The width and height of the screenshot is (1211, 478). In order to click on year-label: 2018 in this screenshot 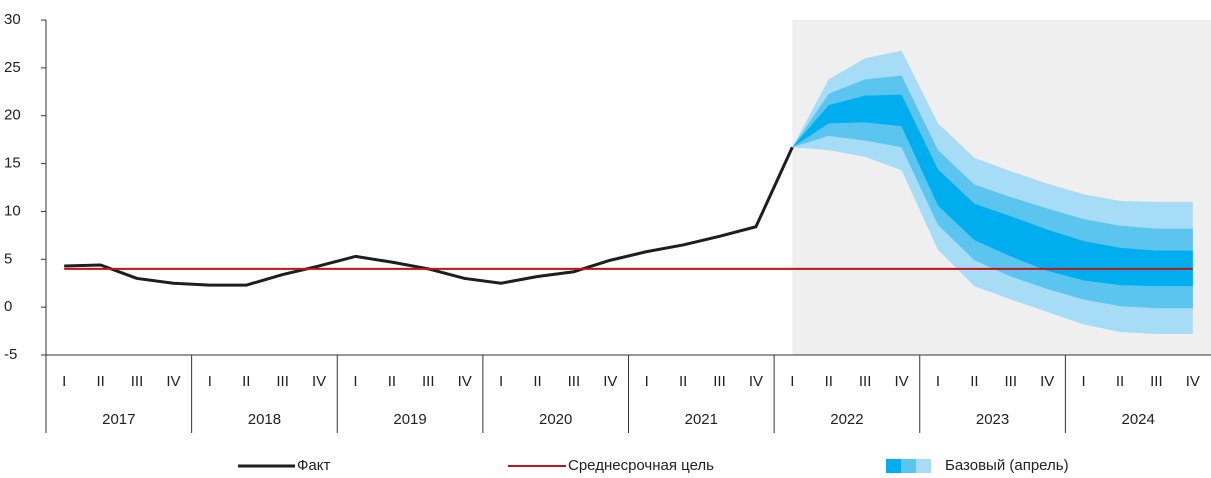, I will do `click(264, 419)`.